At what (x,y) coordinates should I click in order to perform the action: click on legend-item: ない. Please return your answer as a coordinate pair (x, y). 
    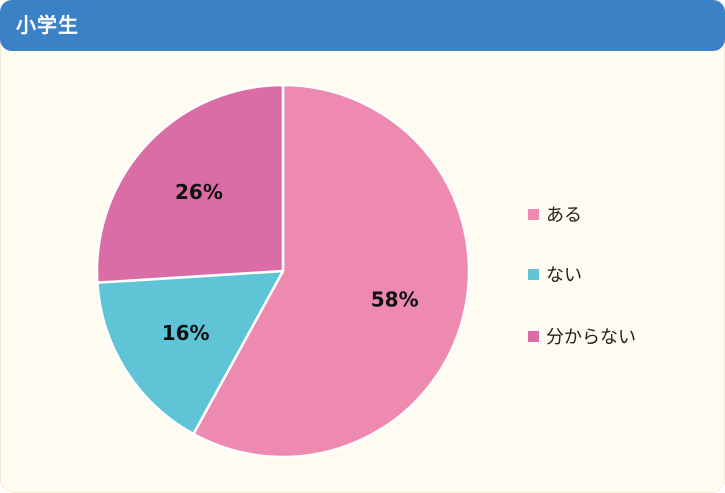
    Looking at the image, I should click on (555, 275).